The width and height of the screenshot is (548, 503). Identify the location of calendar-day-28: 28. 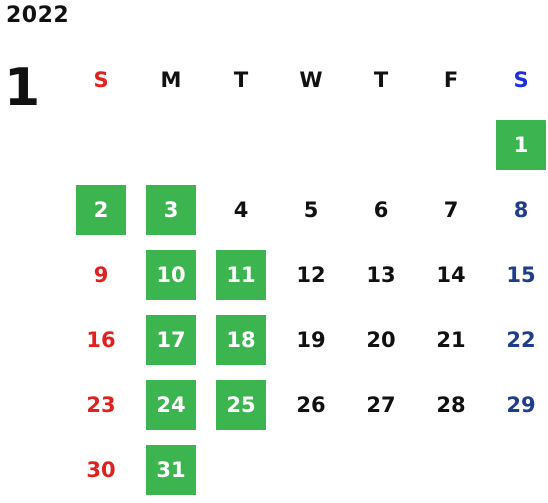
(451, 405).